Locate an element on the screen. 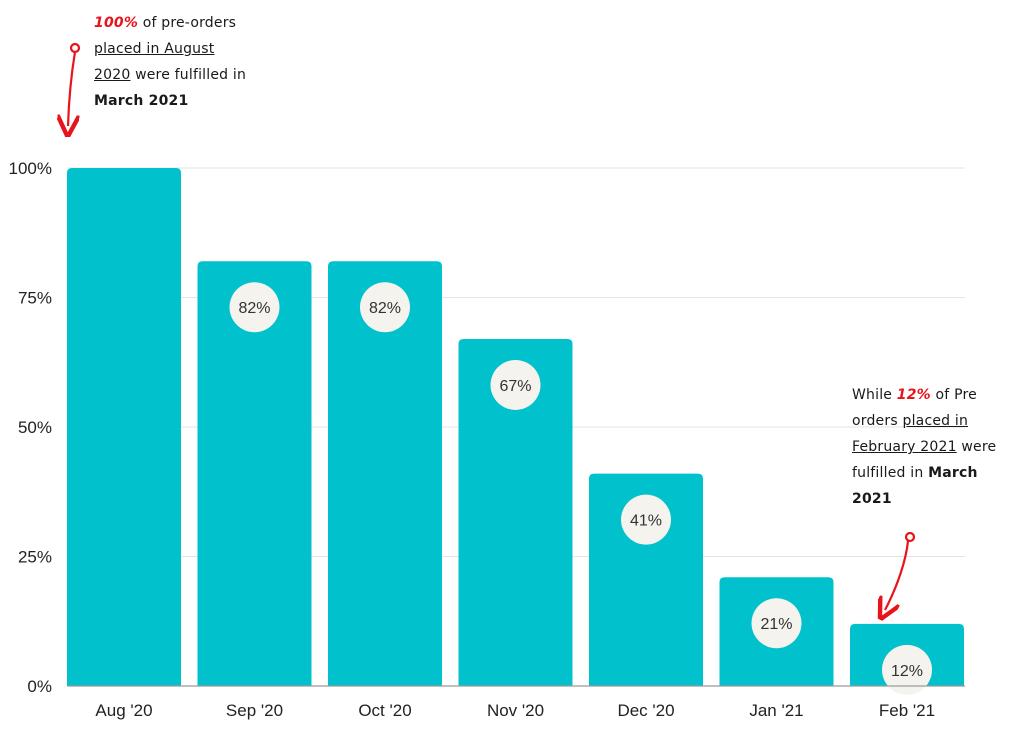 The image size is (1018, 742). annotation-line: March 2021 is located at coordinates (170, 101).